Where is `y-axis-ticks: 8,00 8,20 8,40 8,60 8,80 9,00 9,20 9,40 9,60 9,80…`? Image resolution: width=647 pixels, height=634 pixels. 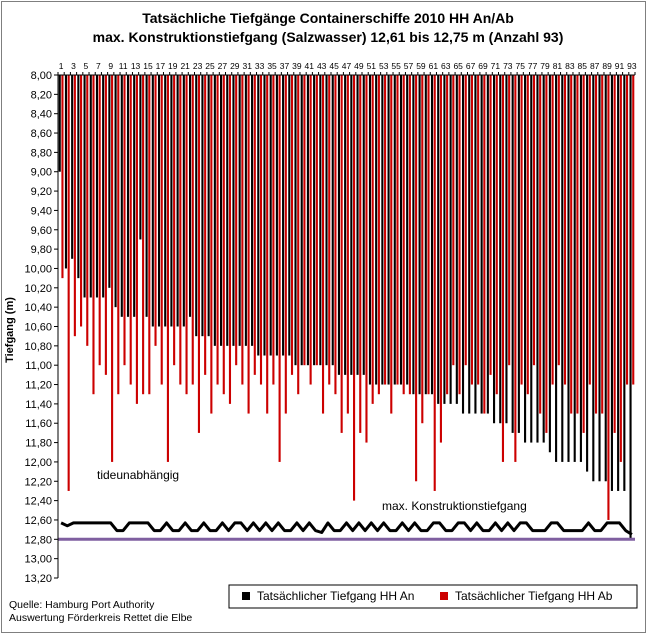 y-axis-ticks: 8,00 8,20 8,40 8,60 8,80 9,00 9,20 9,40 9,60 9,80… is located at coordinates (41, 327).